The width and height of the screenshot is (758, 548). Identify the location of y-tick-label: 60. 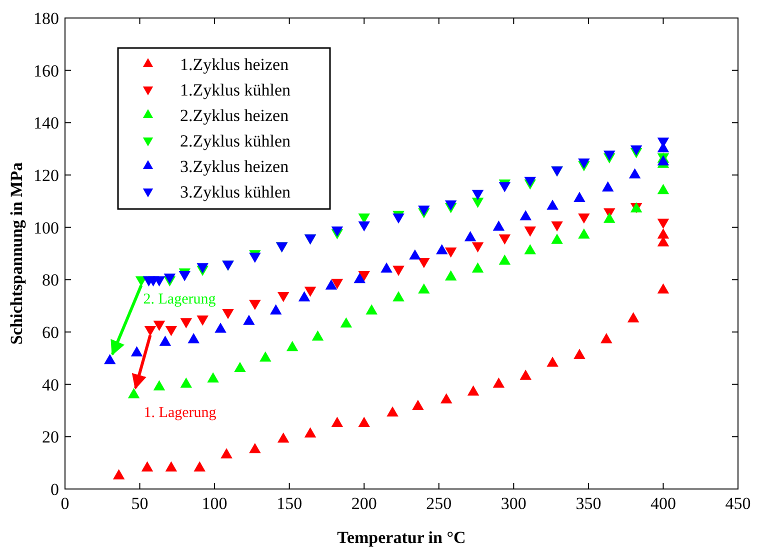
(50, 332).